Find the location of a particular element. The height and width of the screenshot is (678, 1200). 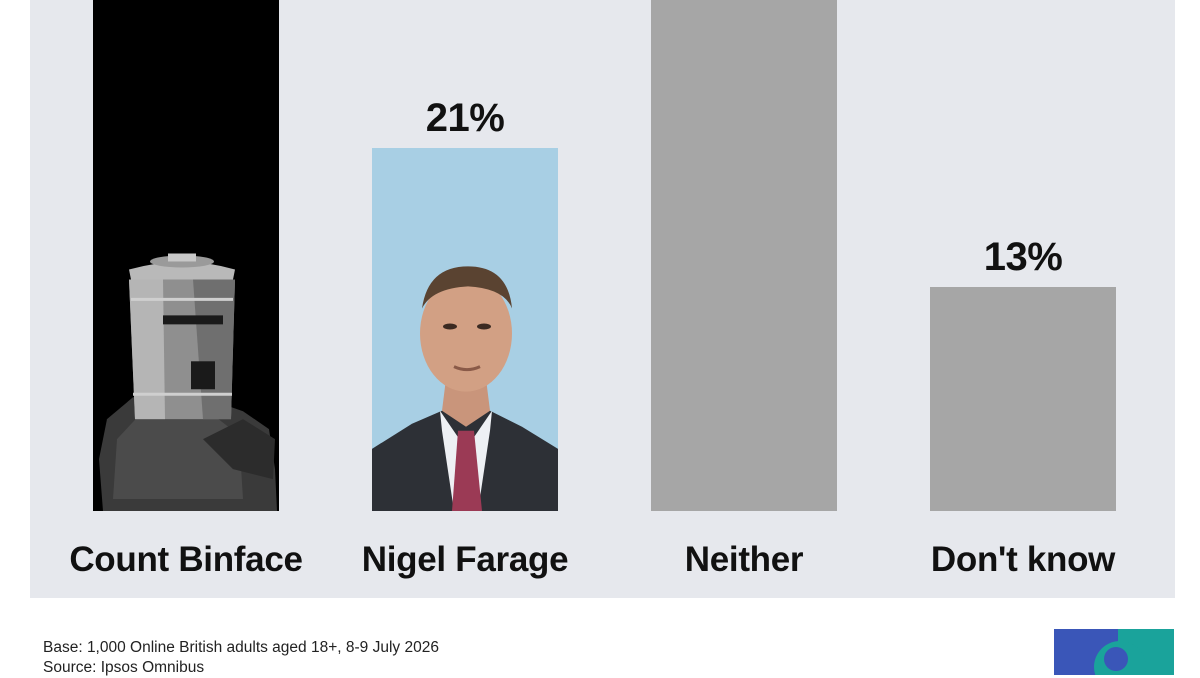

category-label-neither: Neither is located at coordinates (744, 559).